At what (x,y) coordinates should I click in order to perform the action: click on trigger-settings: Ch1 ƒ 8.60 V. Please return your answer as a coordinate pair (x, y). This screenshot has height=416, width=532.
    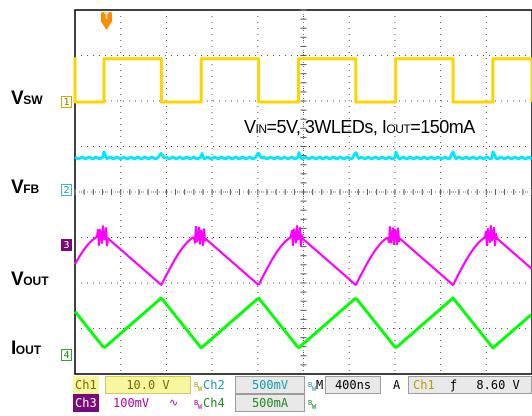
    Looking at the image, I should click on (470, 385).